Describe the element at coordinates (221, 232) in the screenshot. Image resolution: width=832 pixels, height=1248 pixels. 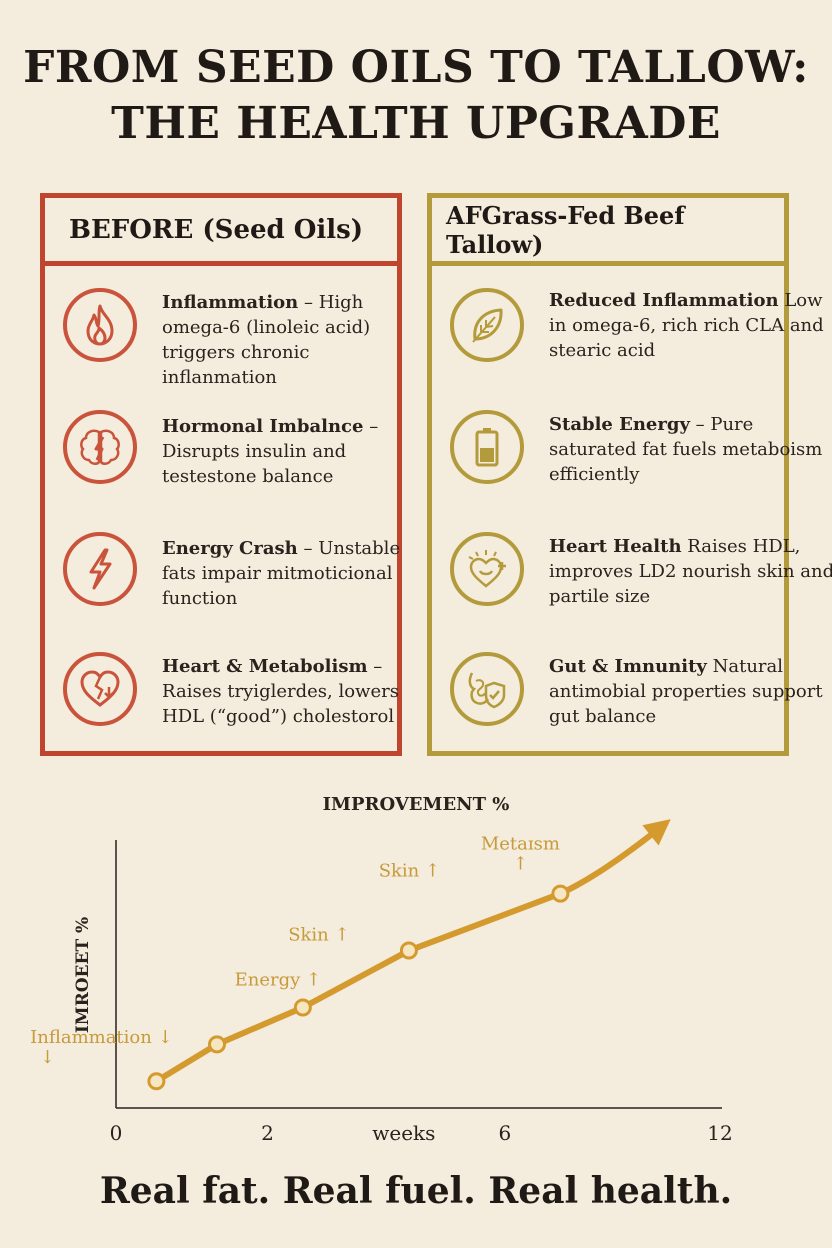
I see `before-heading: BEFORE (Seed Oils)` at that location.